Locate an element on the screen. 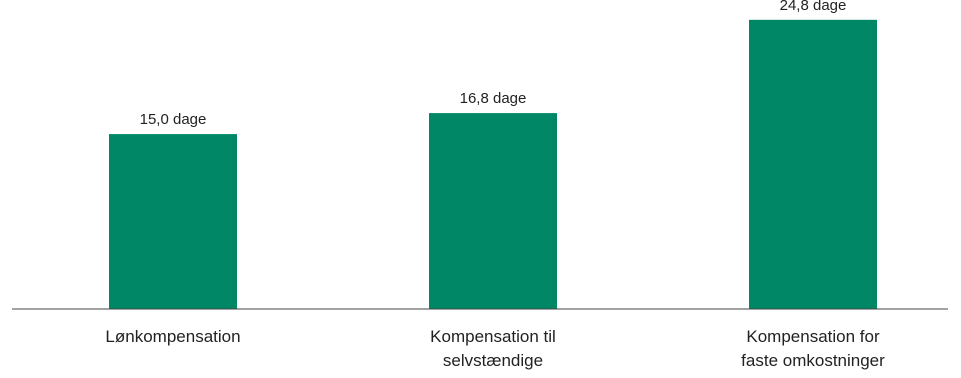 The width and height of the screenshot is (961, 378). category-label-2: Kompensation til selvstændige is located at coordinates (493, 348).